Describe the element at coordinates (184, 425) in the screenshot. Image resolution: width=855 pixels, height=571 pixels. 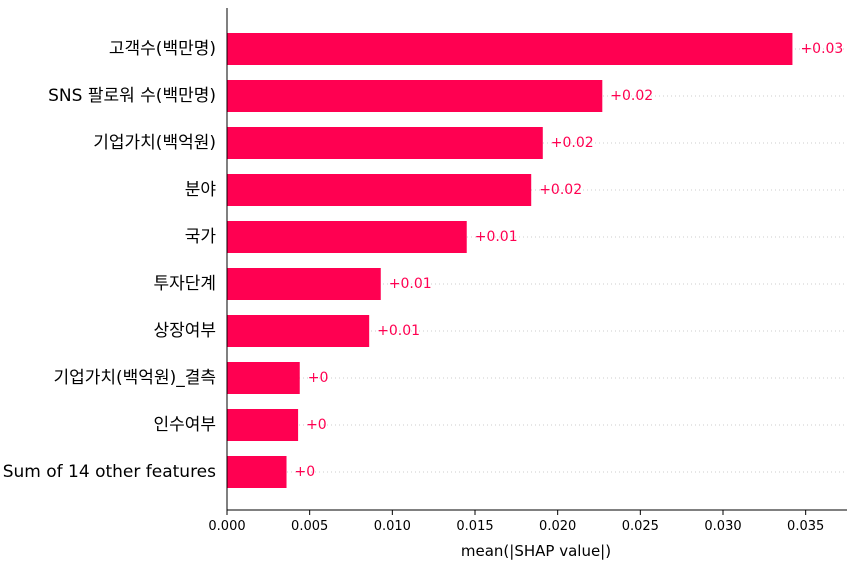
I see `category-label: 인수여부` at that location.